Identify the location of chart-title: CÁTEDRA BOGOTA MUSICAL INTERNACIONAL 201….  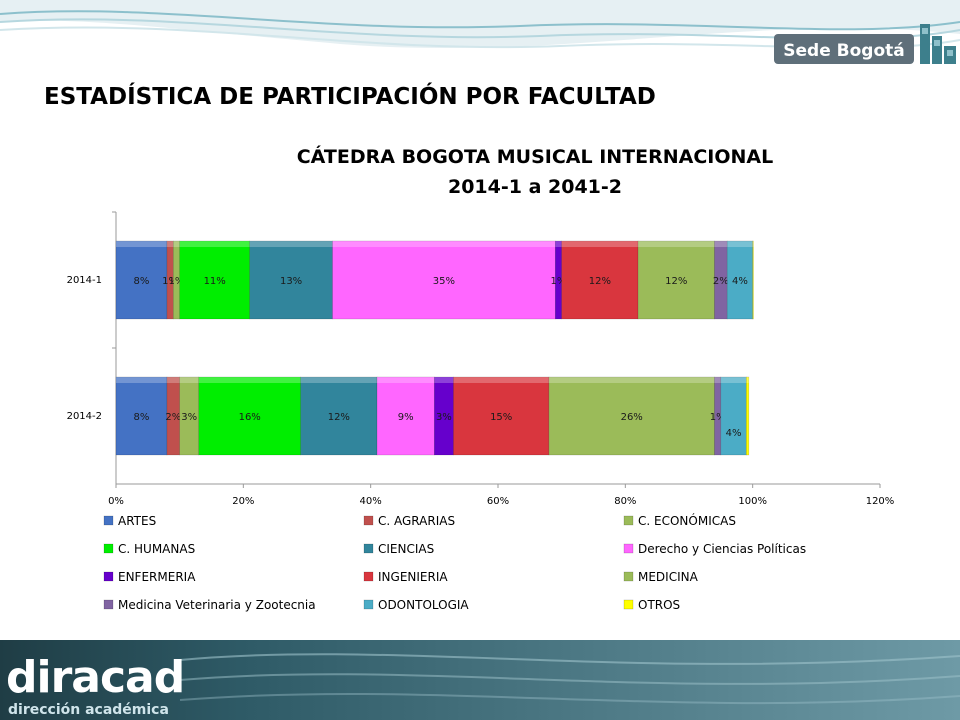
(535, 172).